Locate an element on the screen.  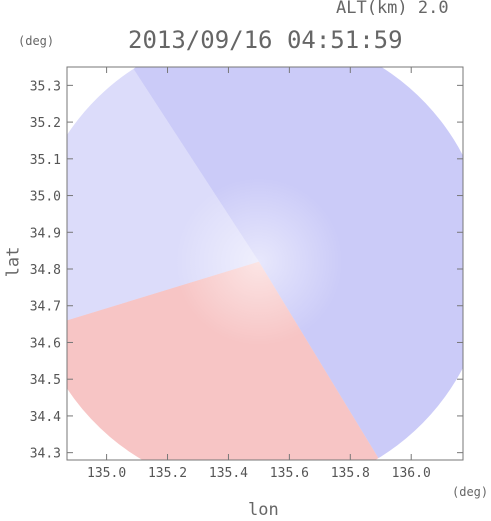
x-tick-label: 135.4 is located at coordinates (228, 473).